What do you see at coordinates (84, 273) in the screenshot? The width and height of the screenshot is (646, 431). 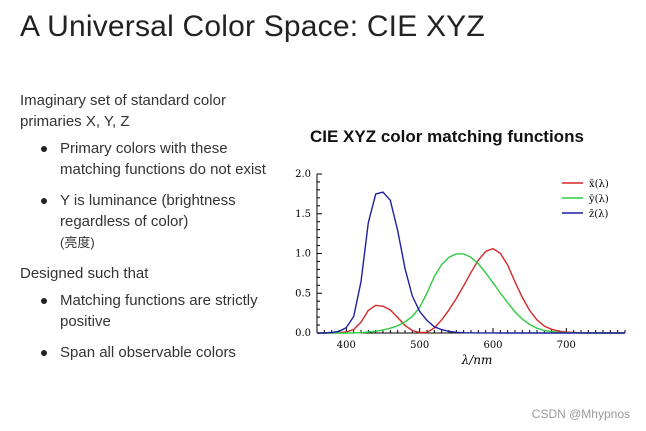 I see `designed-text: Designed such that` at bounding box center [84, 273].